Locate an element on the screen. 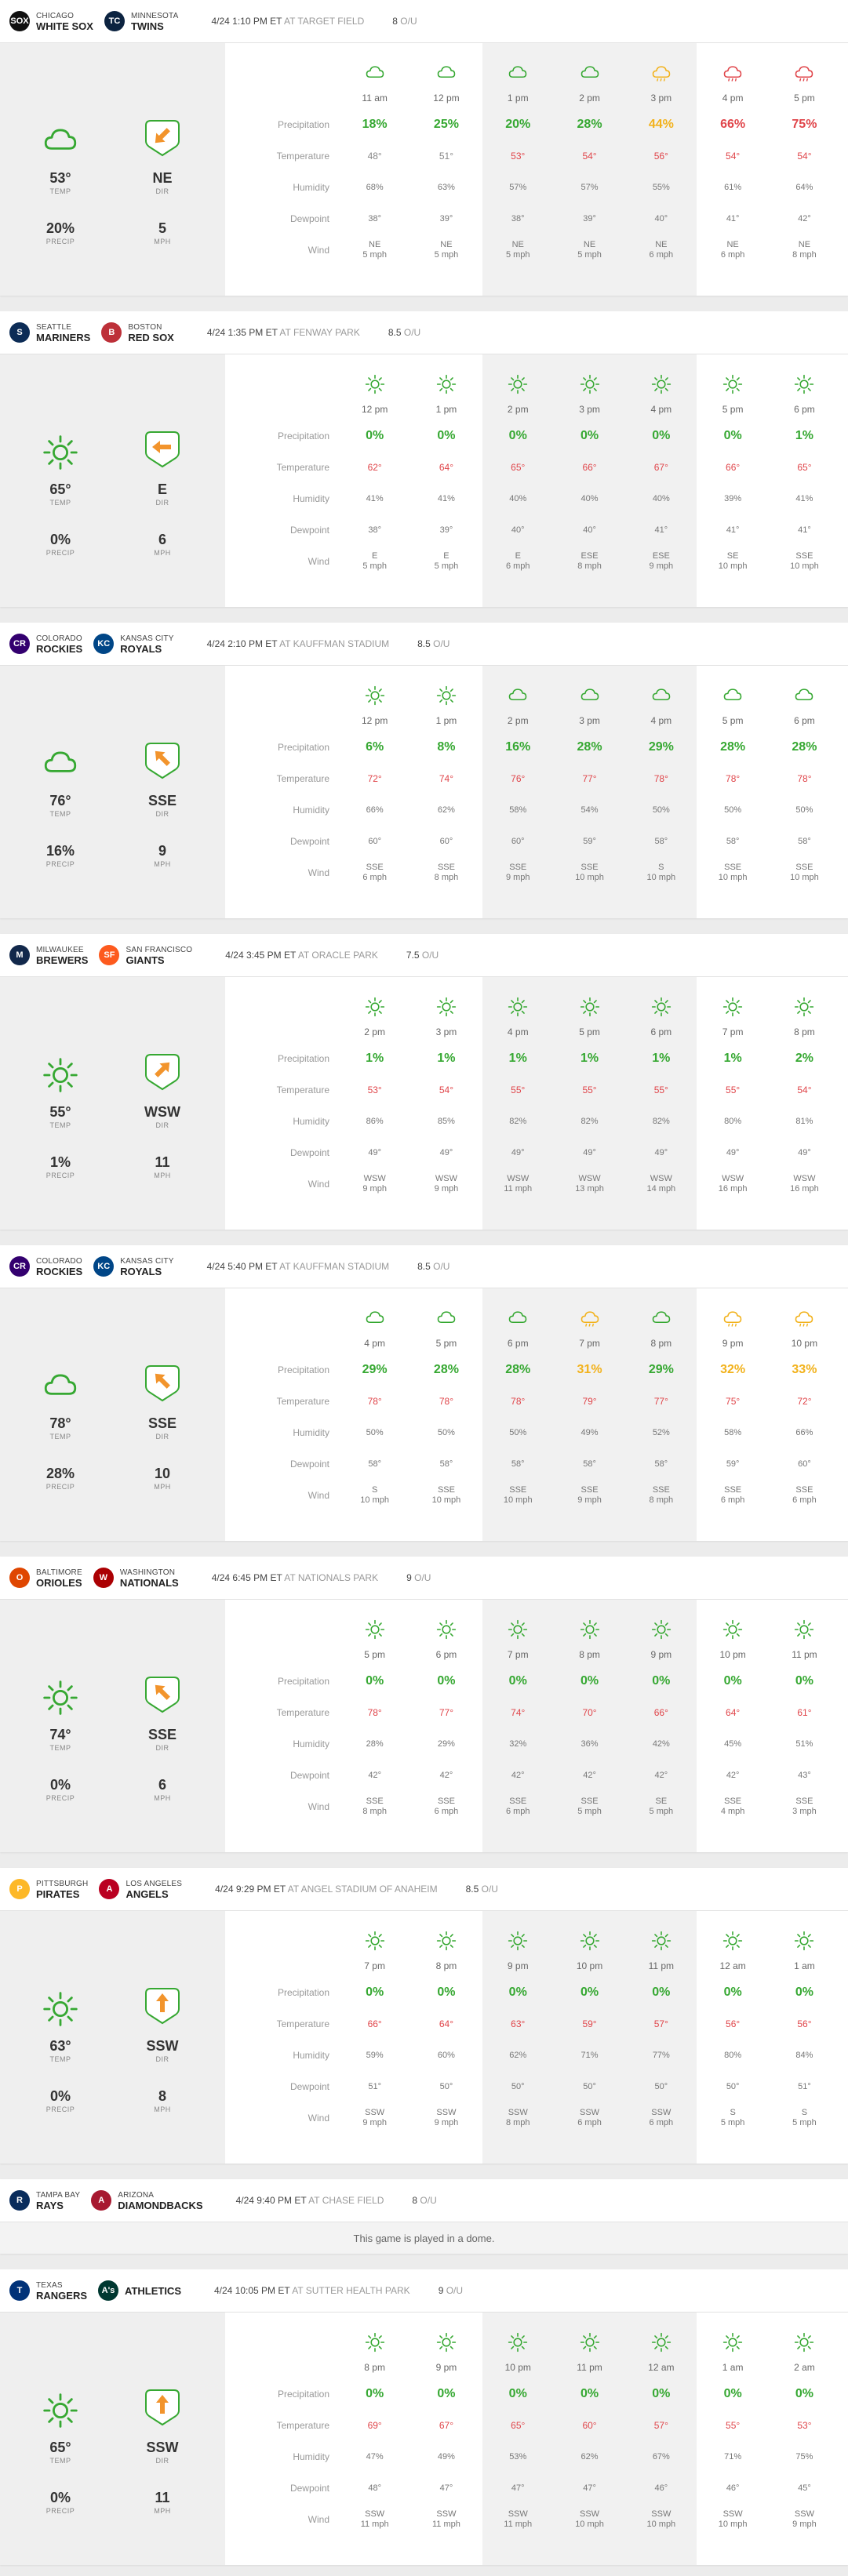 The width and height of the screenshot is (848, 2576). summary-temp-label: TEMP is located at coordinates (60, 191).